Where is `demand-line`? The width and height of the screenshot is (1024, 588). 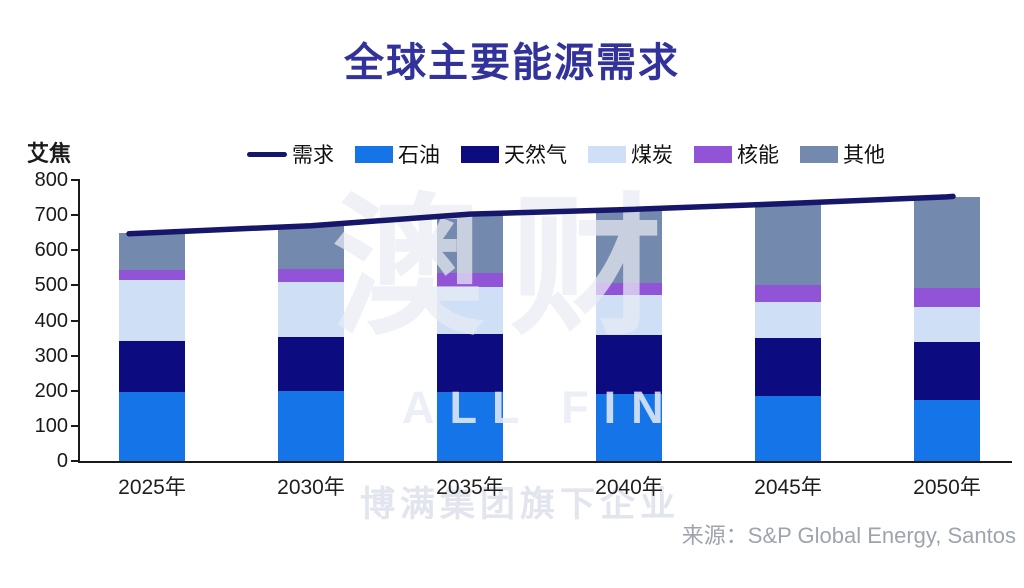 demand-line is located at coordinates (541, 215).